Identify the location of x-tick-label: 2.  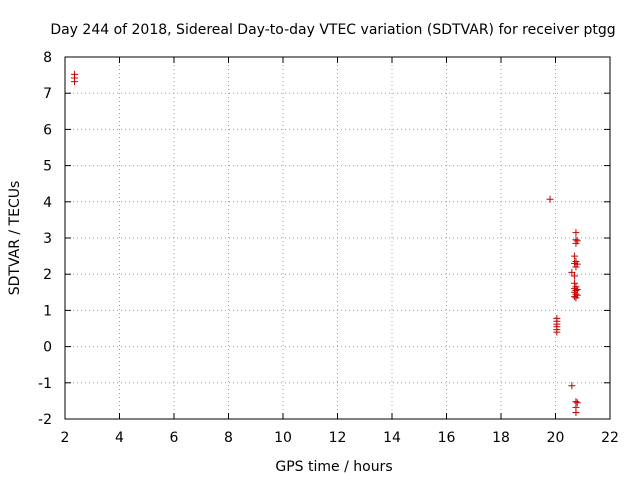
(65, 438).